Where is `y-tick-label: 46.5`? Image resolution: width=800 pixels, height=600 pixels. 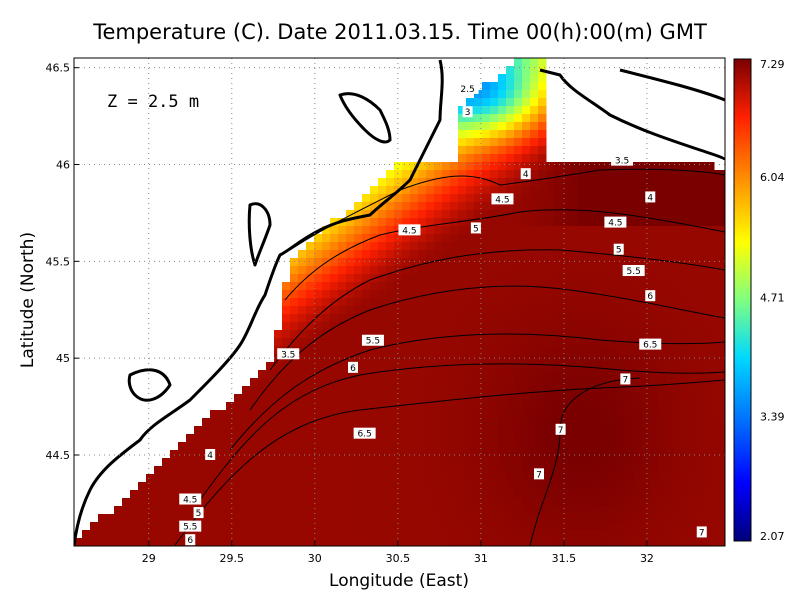 y-tick-label: 46.5 is located at coordinates (58, 68).